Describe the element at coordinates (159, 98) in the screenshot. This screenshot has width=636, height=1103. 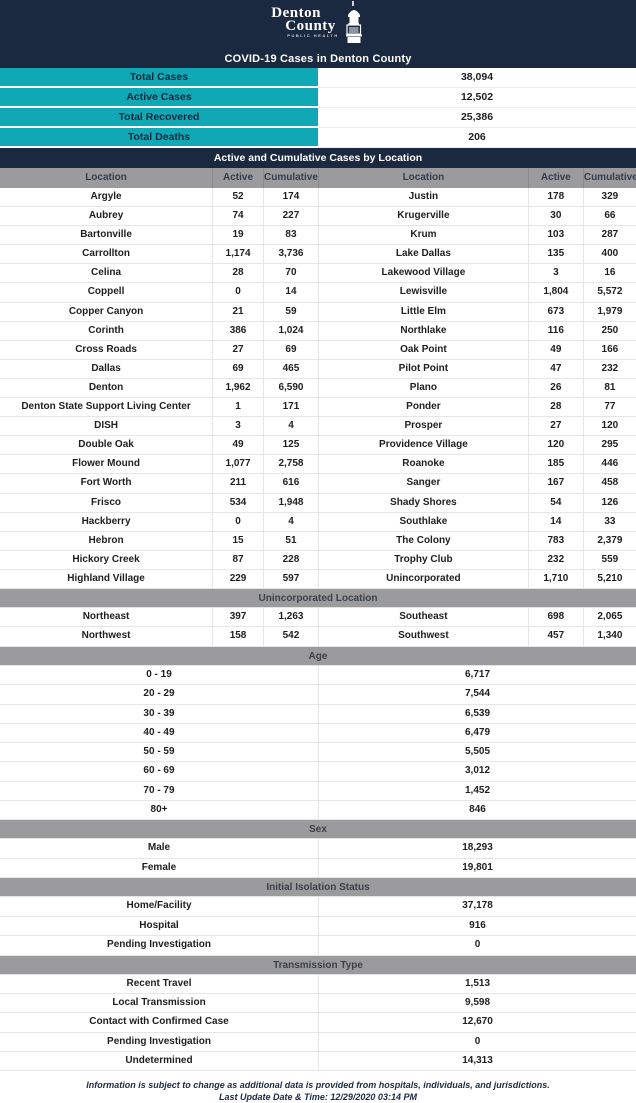
I see `summary-label: Active Cases` at that location.